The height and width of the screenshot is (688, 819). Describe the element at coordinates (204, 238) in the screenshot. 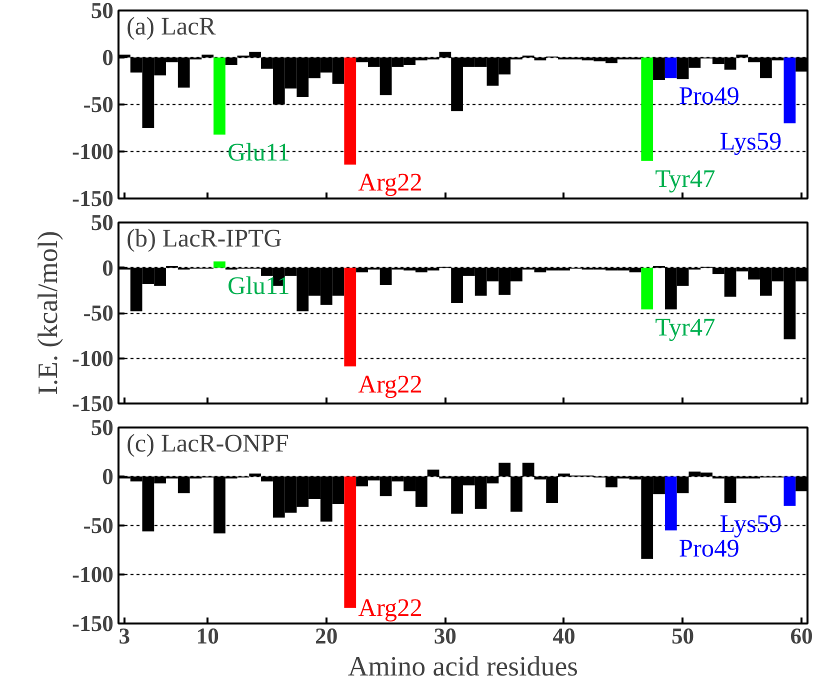

I see `chart-title: (b) LacR-IPTG` at that location.